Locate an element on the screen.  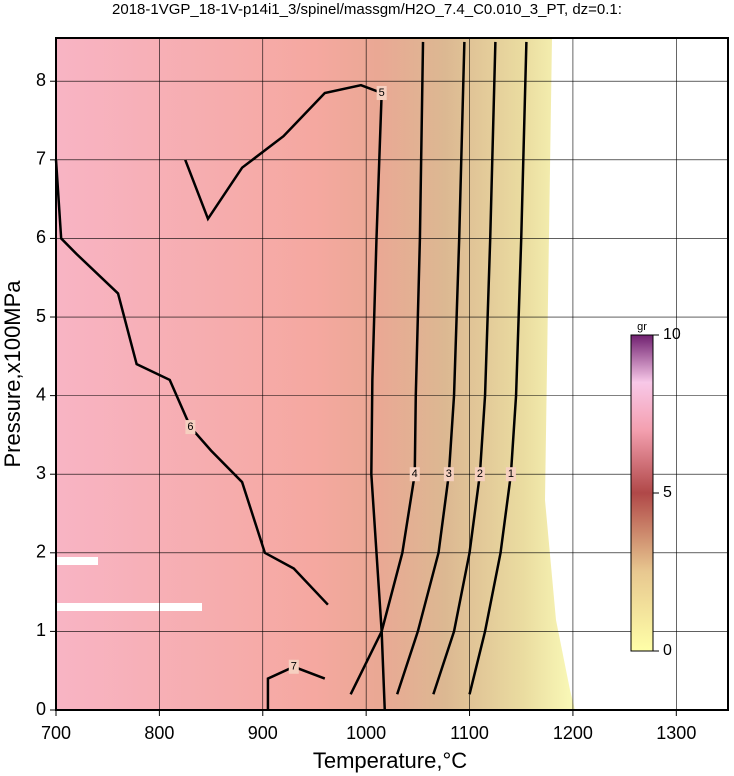
y-tick-label: 1 is located at coordinates (41, 630).